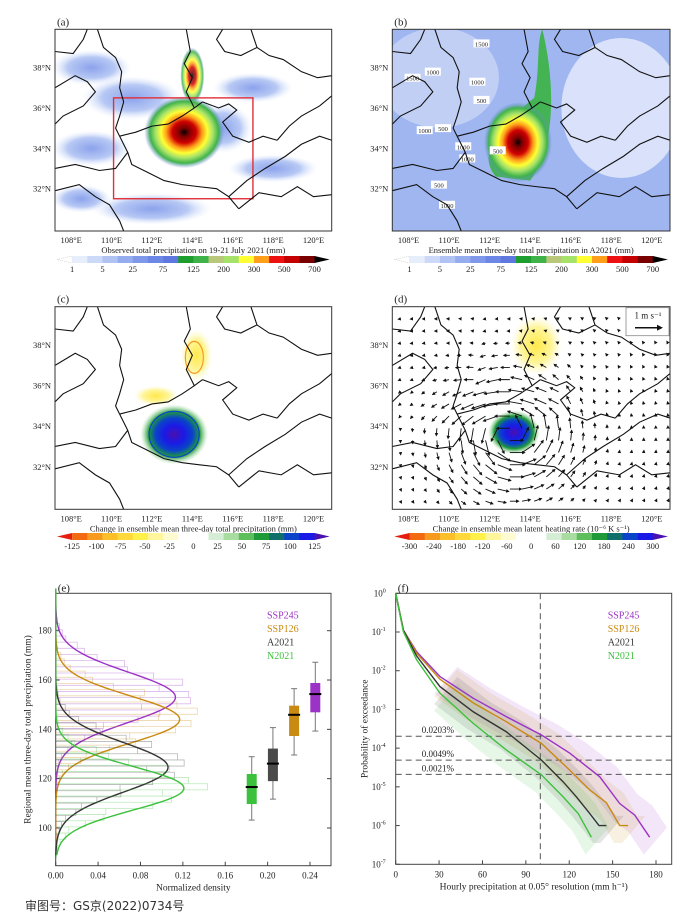 The image size is (700, 920). What do you see at coordinates (193, 546) in the screenshot?
I see `colorbar-tick-label: 0` at bounding box center [193, 546].